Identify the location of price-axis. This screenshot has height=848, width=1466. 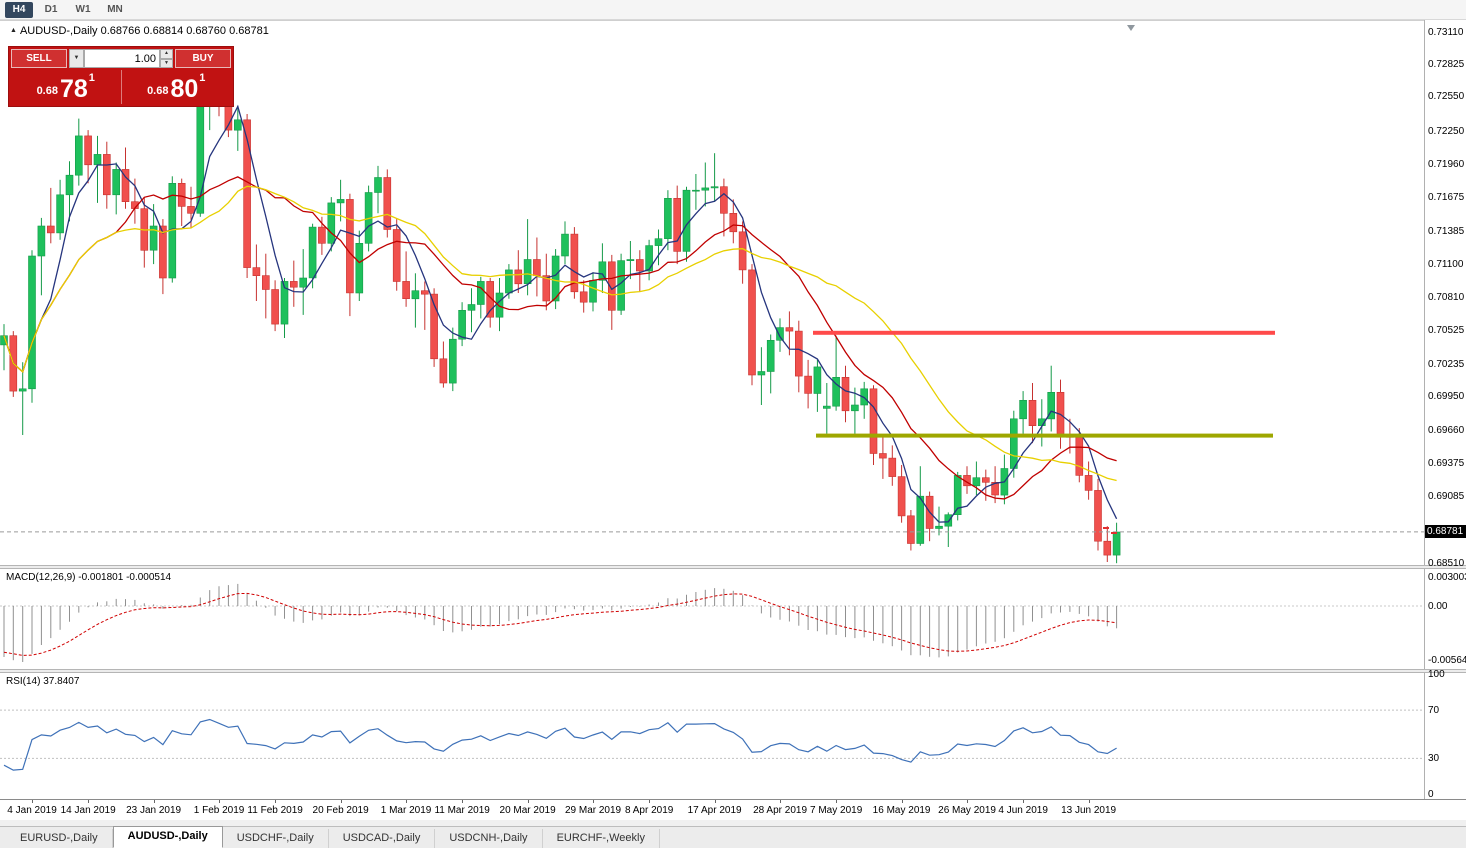
(1445, 420).